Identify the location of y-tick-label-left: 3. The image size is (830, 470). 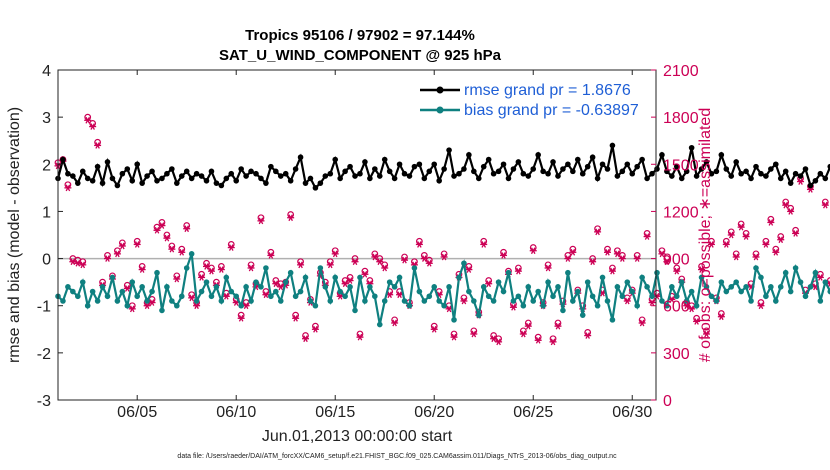
(46, 118).